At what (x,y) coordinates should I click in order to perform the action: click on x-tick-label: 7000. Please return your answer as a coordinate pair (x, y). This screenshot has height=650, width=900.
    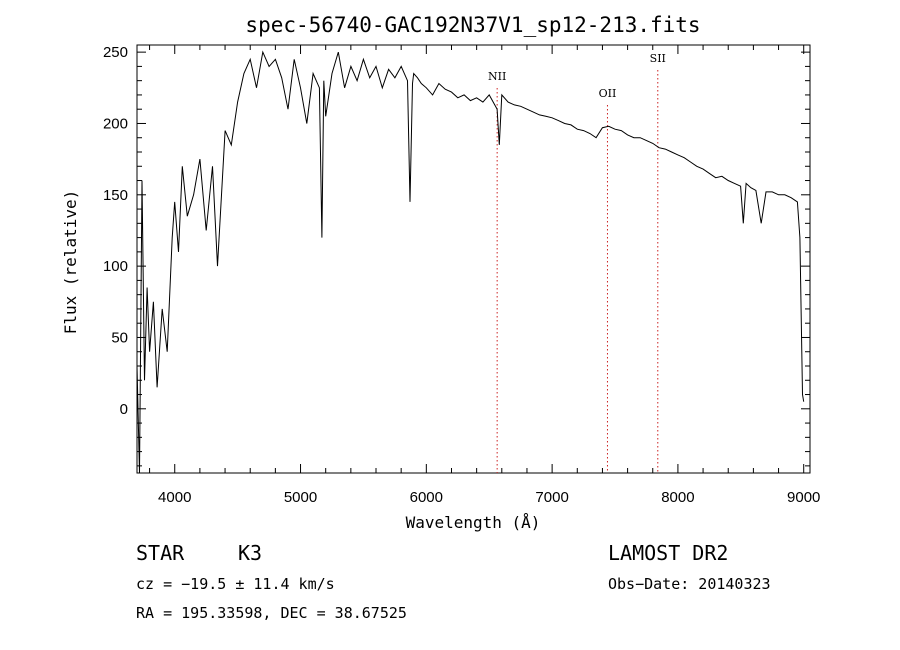
    Looking at the image, I should click on (551, 497).